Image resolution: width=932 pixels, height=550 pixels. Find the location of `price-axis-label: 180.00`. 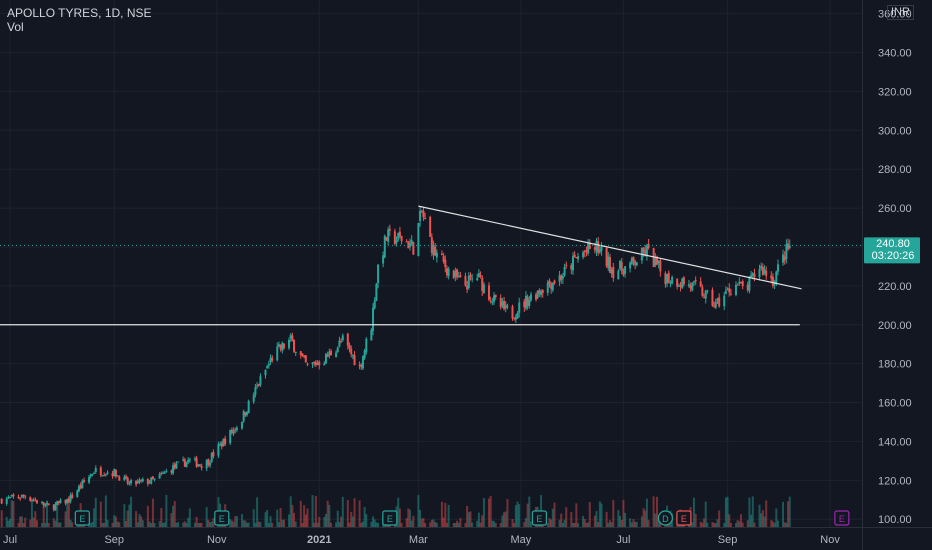

price-axis-label: 180.00 is located at coordinates (895, 365).